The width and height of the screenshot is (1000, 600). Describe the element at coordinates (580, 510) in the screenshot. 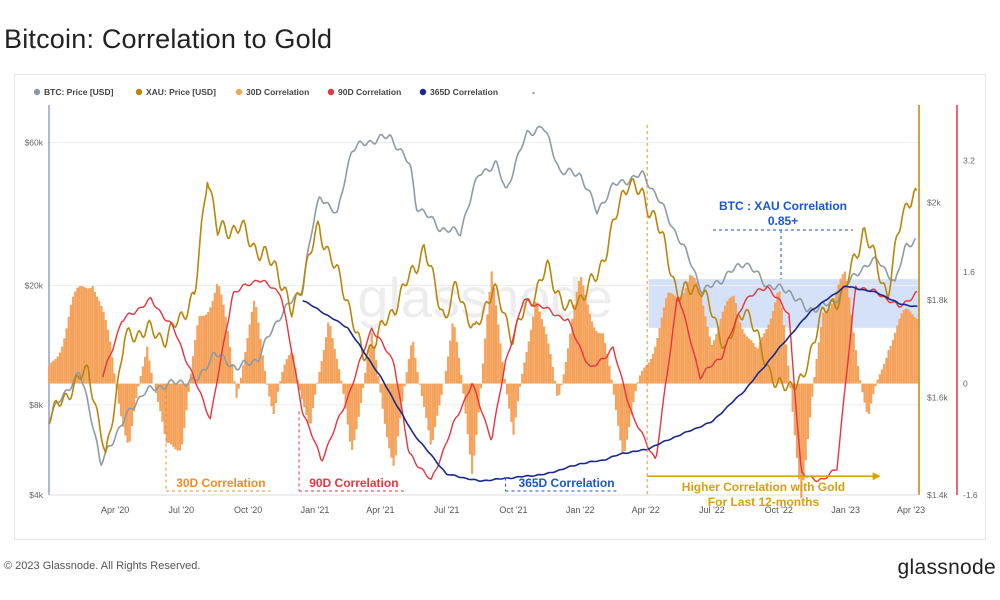

I see `x-tick: Jan '22` at that location.